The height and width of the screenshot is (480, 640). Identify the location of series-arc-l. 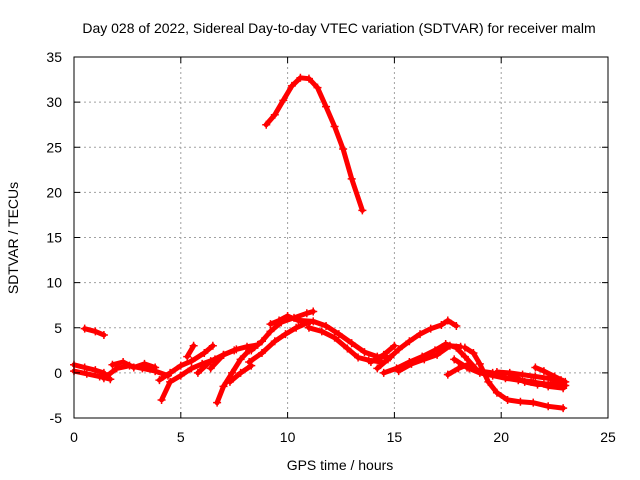
(216, 361).